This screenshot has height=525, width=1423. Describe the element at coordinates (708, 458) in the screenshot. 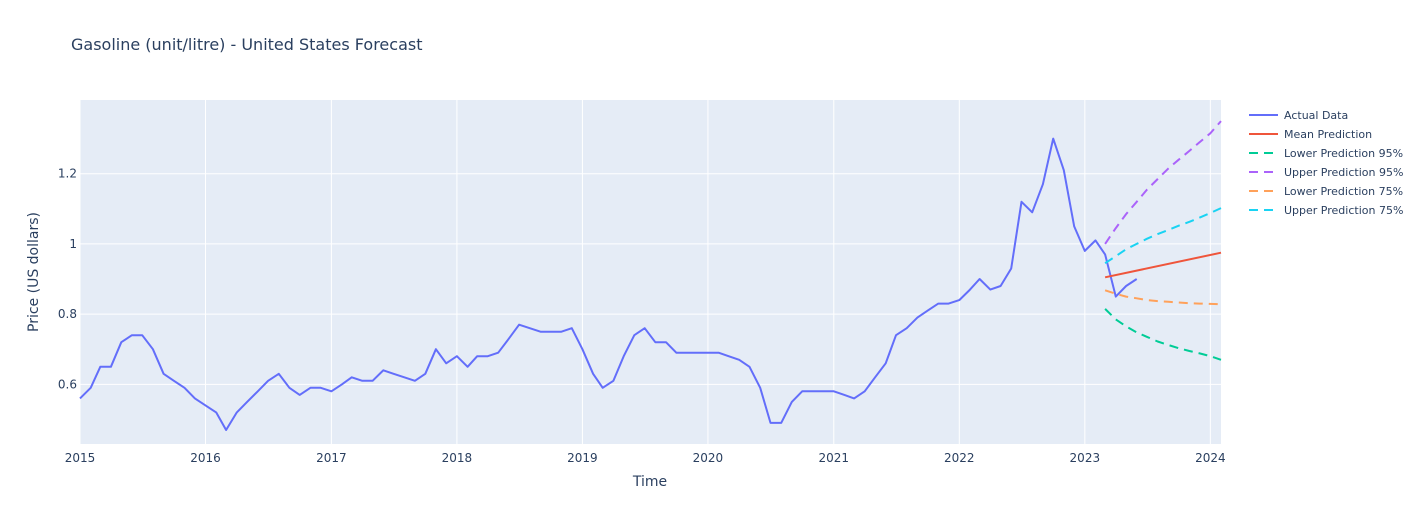

I see `x-tick-label: 2020` at that location.